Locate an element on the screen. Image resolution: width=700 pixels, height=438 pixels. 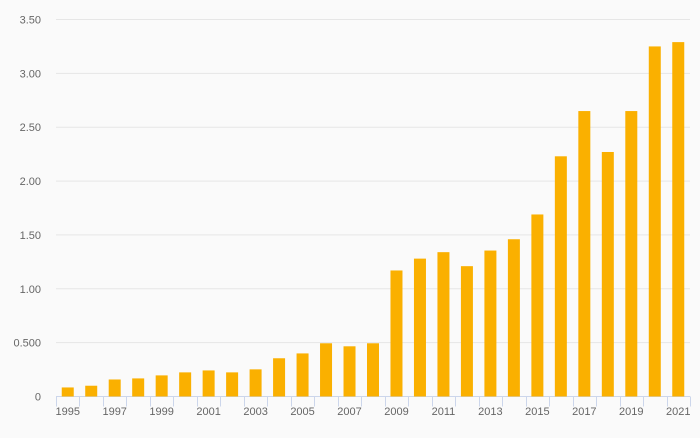
x-tick-label: 2017 is located at coordinates (584, 412).